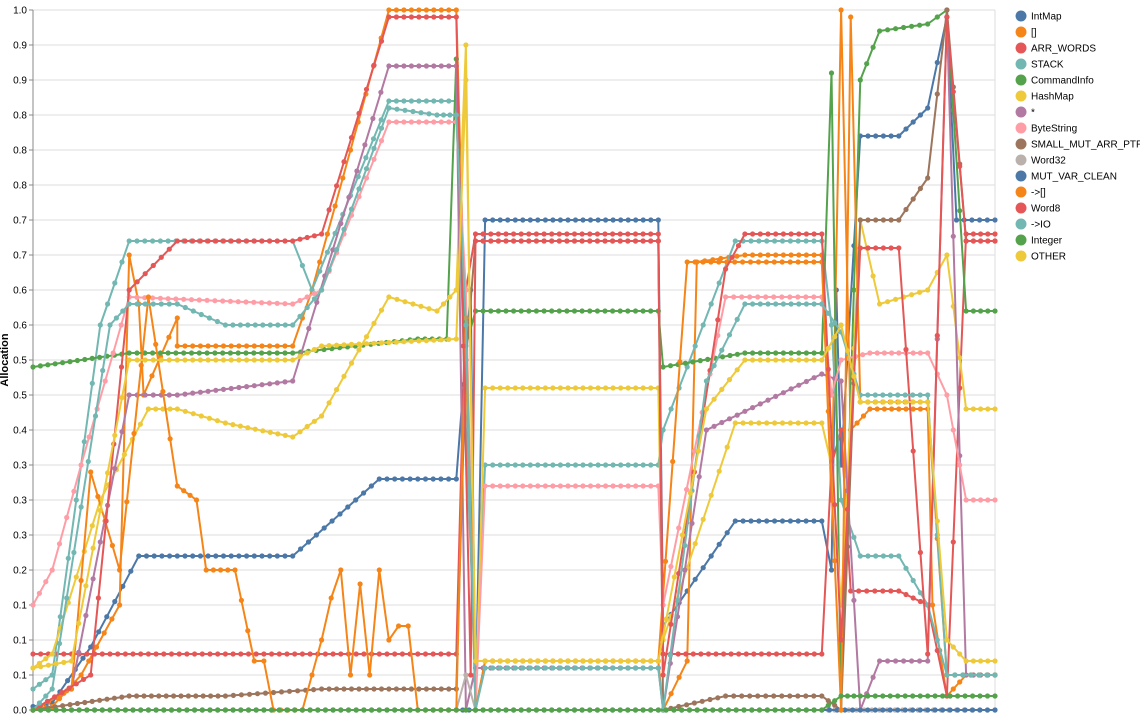 The image size is (1140, 723). Describe the element at coordinates (1048, 257) in the screenshot. I see `legend-label: OTHER` at that location.